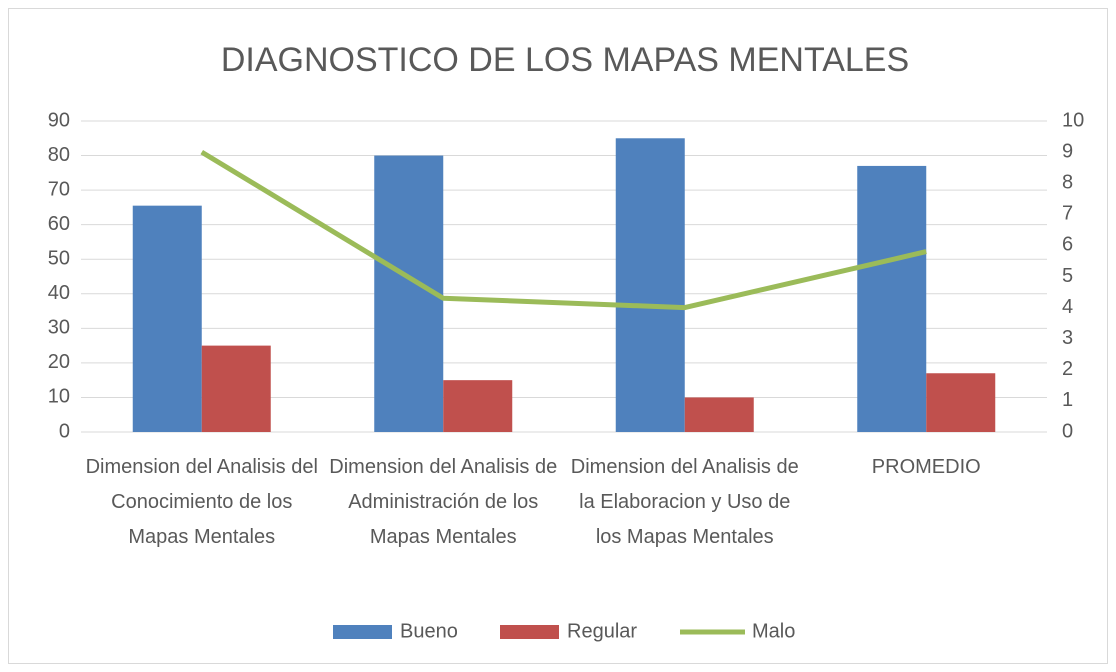  Describe the element at coordinates (926, 467) in the screenshot. I see `x-tick-label: PROMEDIO` at that location.